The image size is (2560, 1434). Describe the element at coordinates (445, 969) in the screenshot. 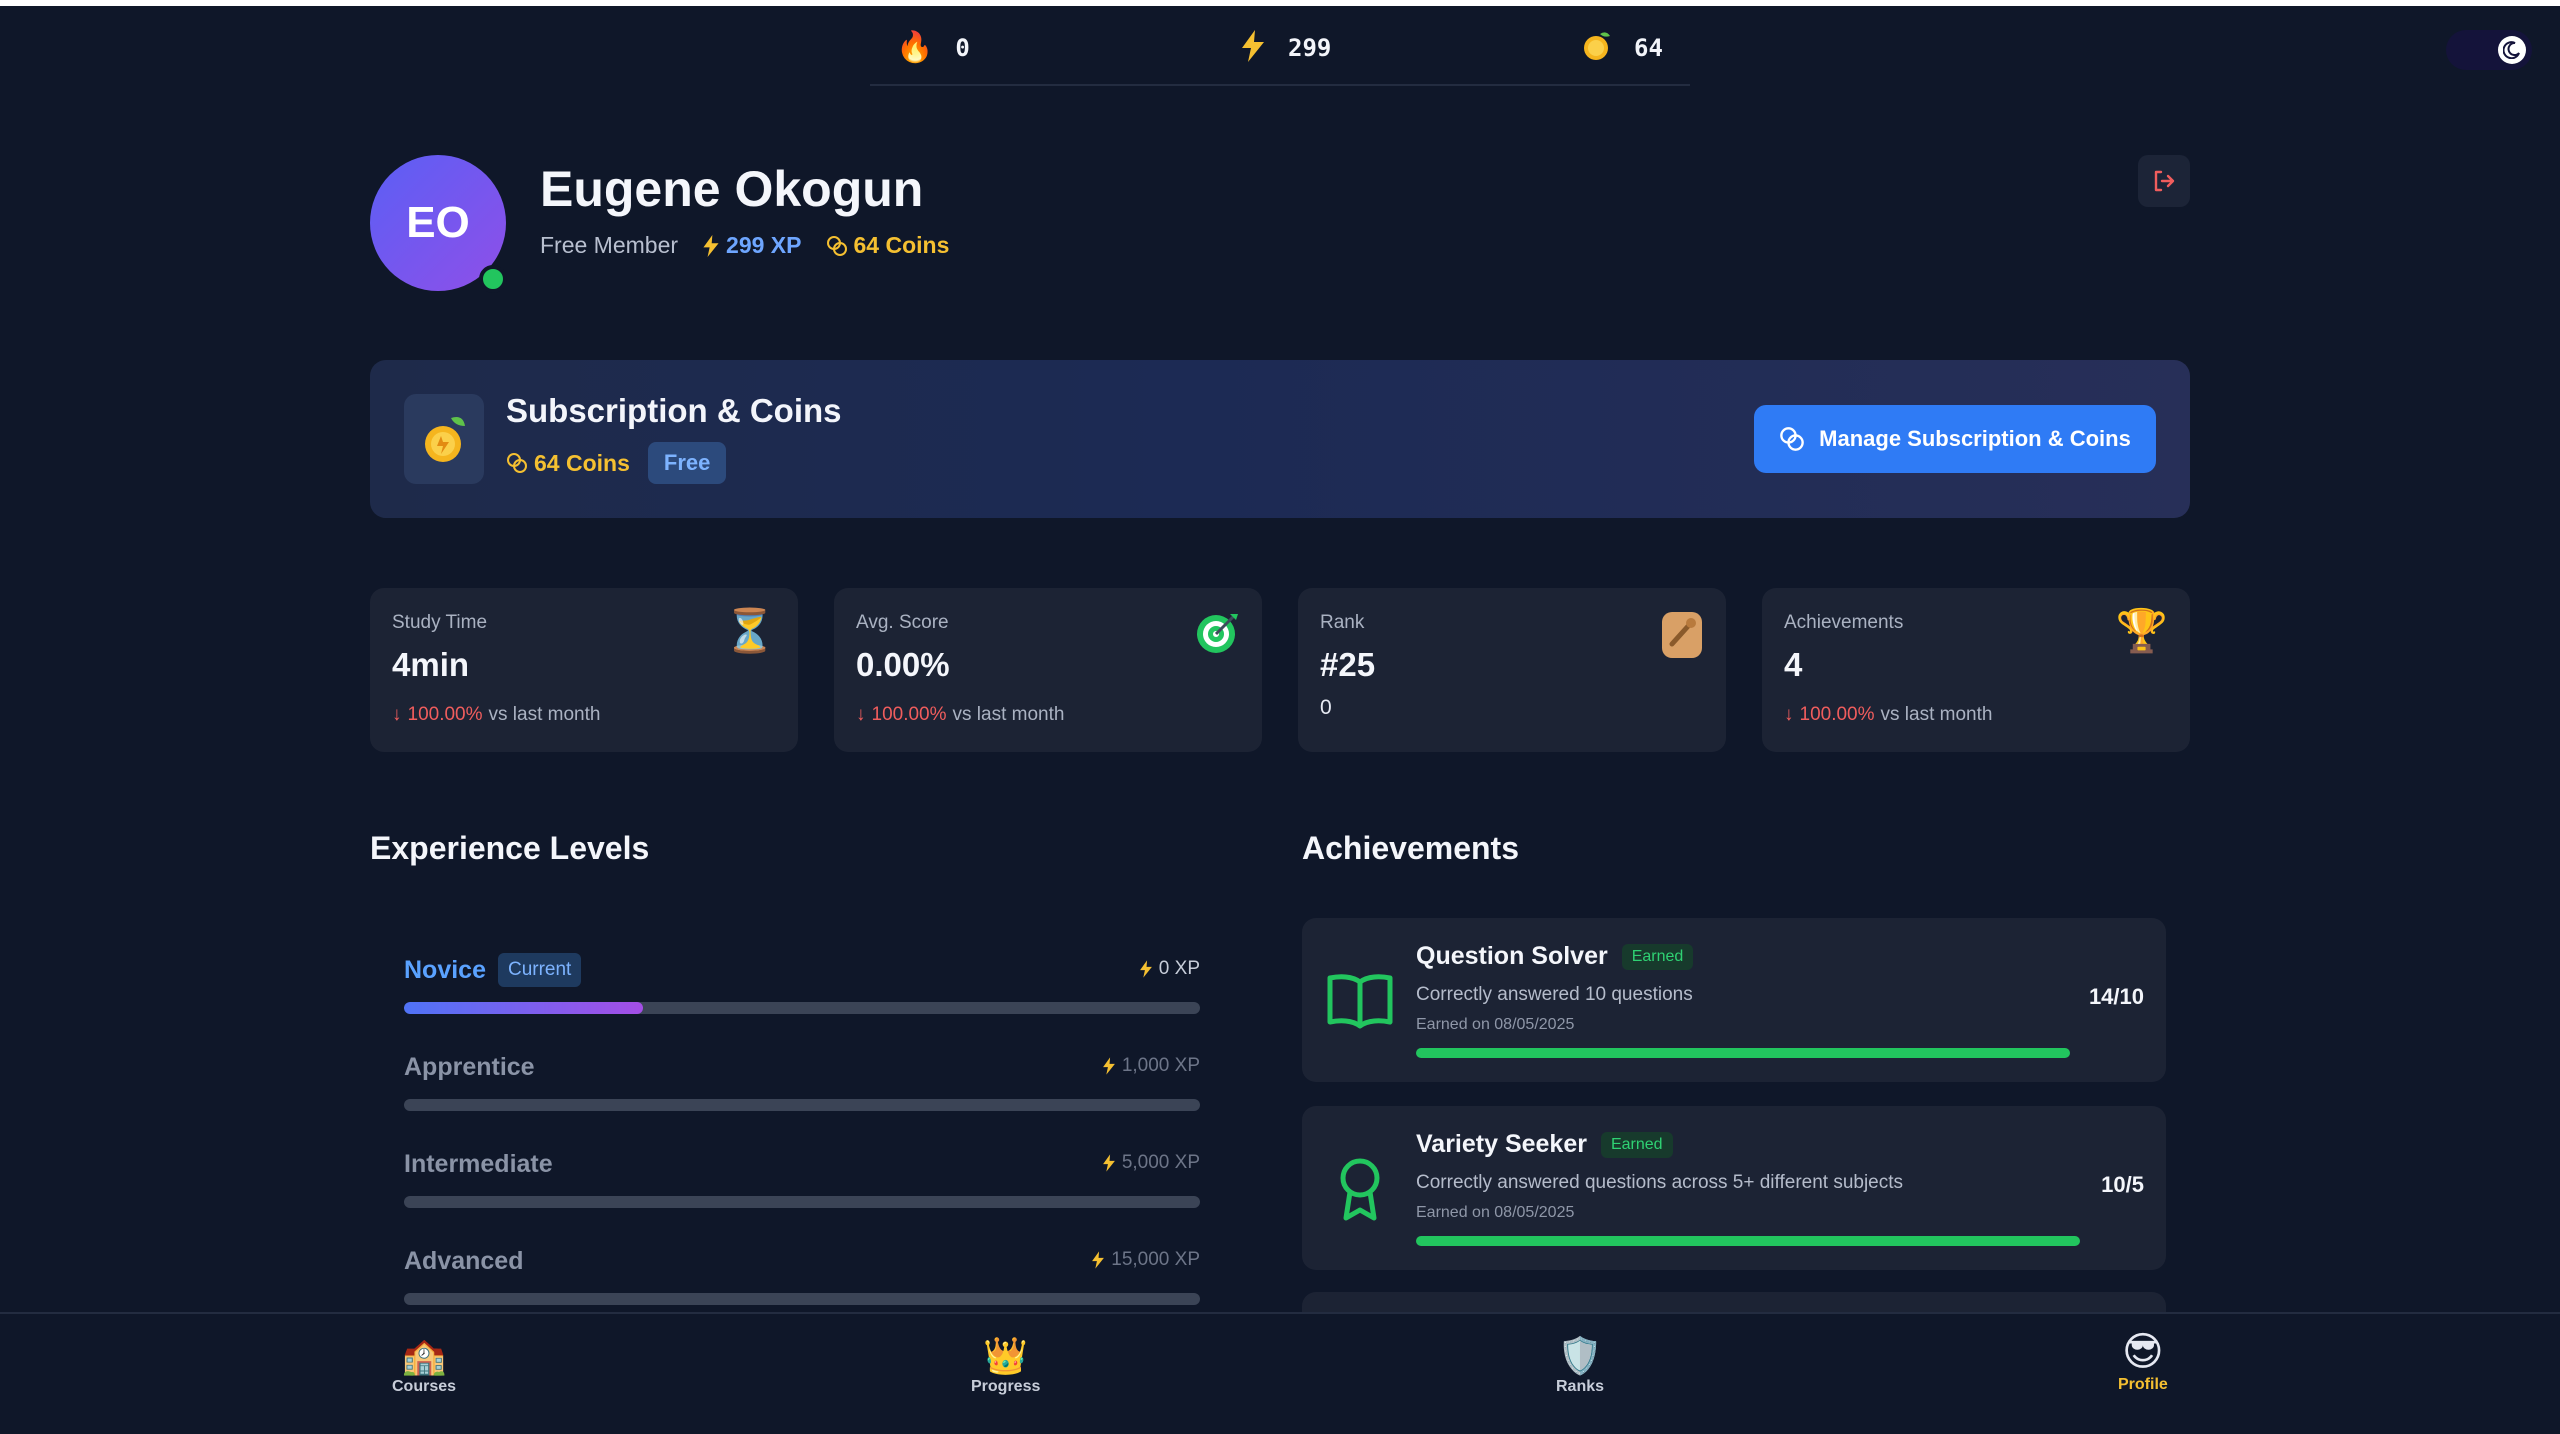

I see `level-name: Novice` at that location.